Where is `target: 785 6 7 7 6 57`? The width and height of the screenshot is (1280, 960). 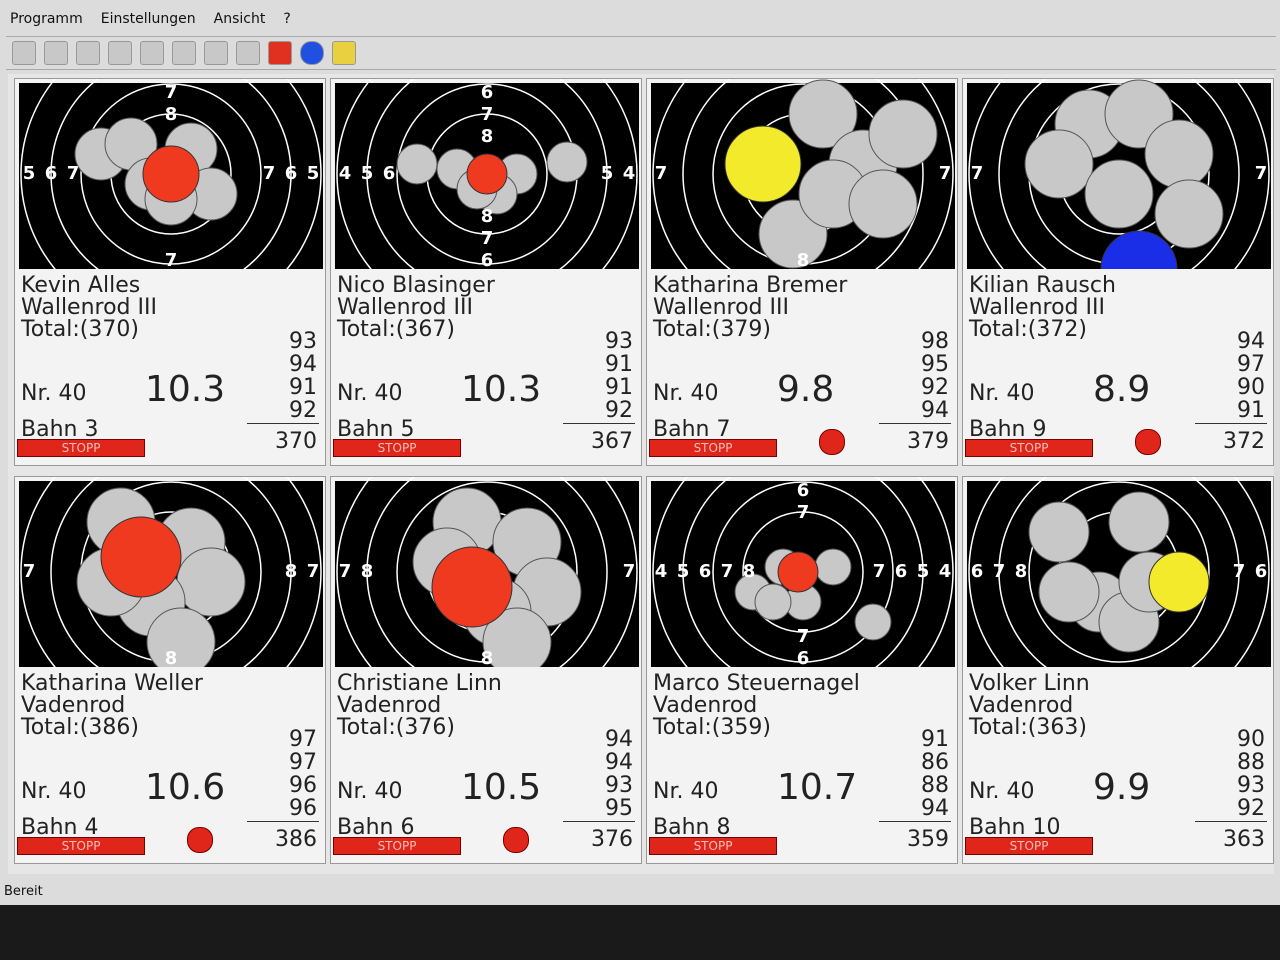 target: 785 6 7 7 6 57 is located at coordinates (171, 174).